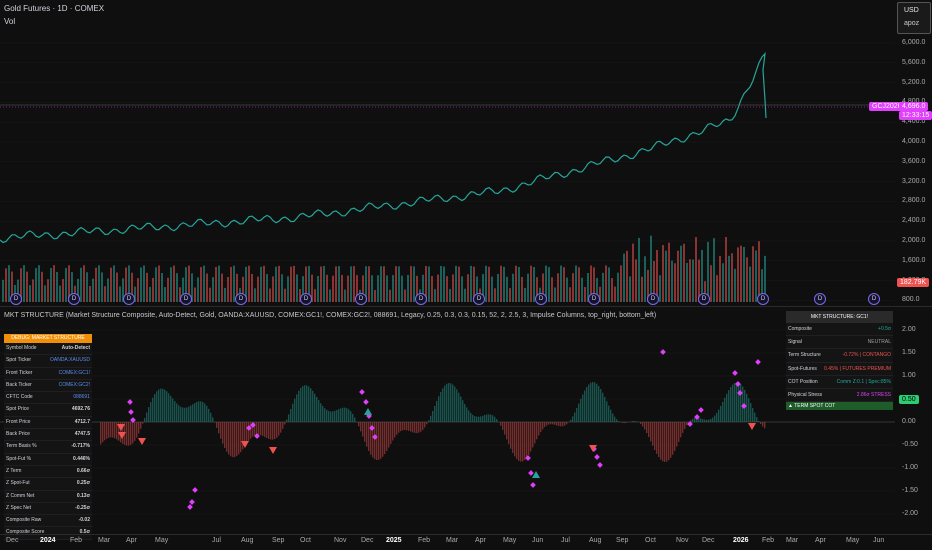 The height and width of the screenshot is (550, 932). I want to click on debug-row-value: -0.717%, so click(80, 446).